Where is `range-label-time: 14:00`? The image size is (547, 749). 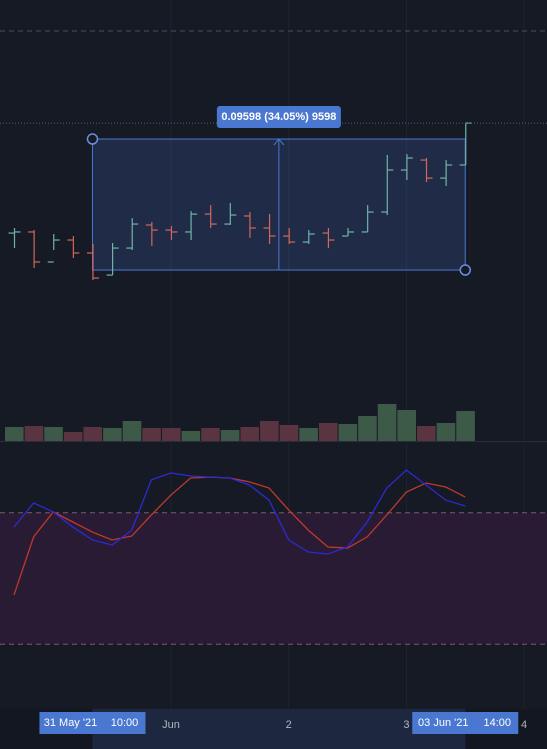
range-label-time: 14:00 is located at coordinates (497, 723).